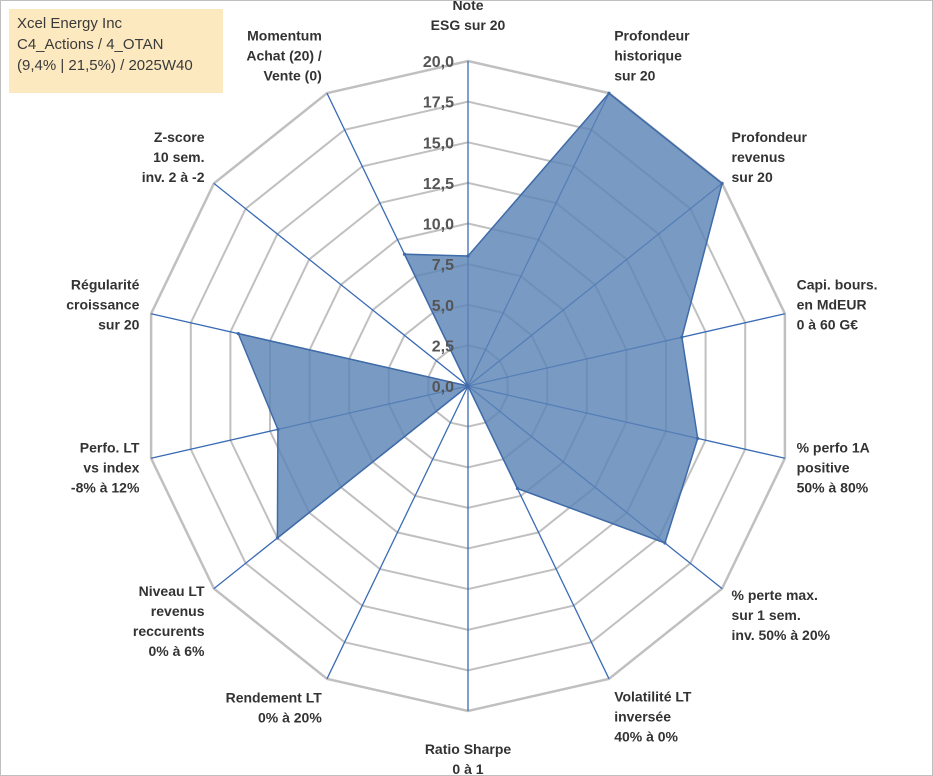  Describe the element at coordinates (105, 468) in the screenshot. I see `axis-label: Perfo. LT vs index -8% à 12%` at that location.